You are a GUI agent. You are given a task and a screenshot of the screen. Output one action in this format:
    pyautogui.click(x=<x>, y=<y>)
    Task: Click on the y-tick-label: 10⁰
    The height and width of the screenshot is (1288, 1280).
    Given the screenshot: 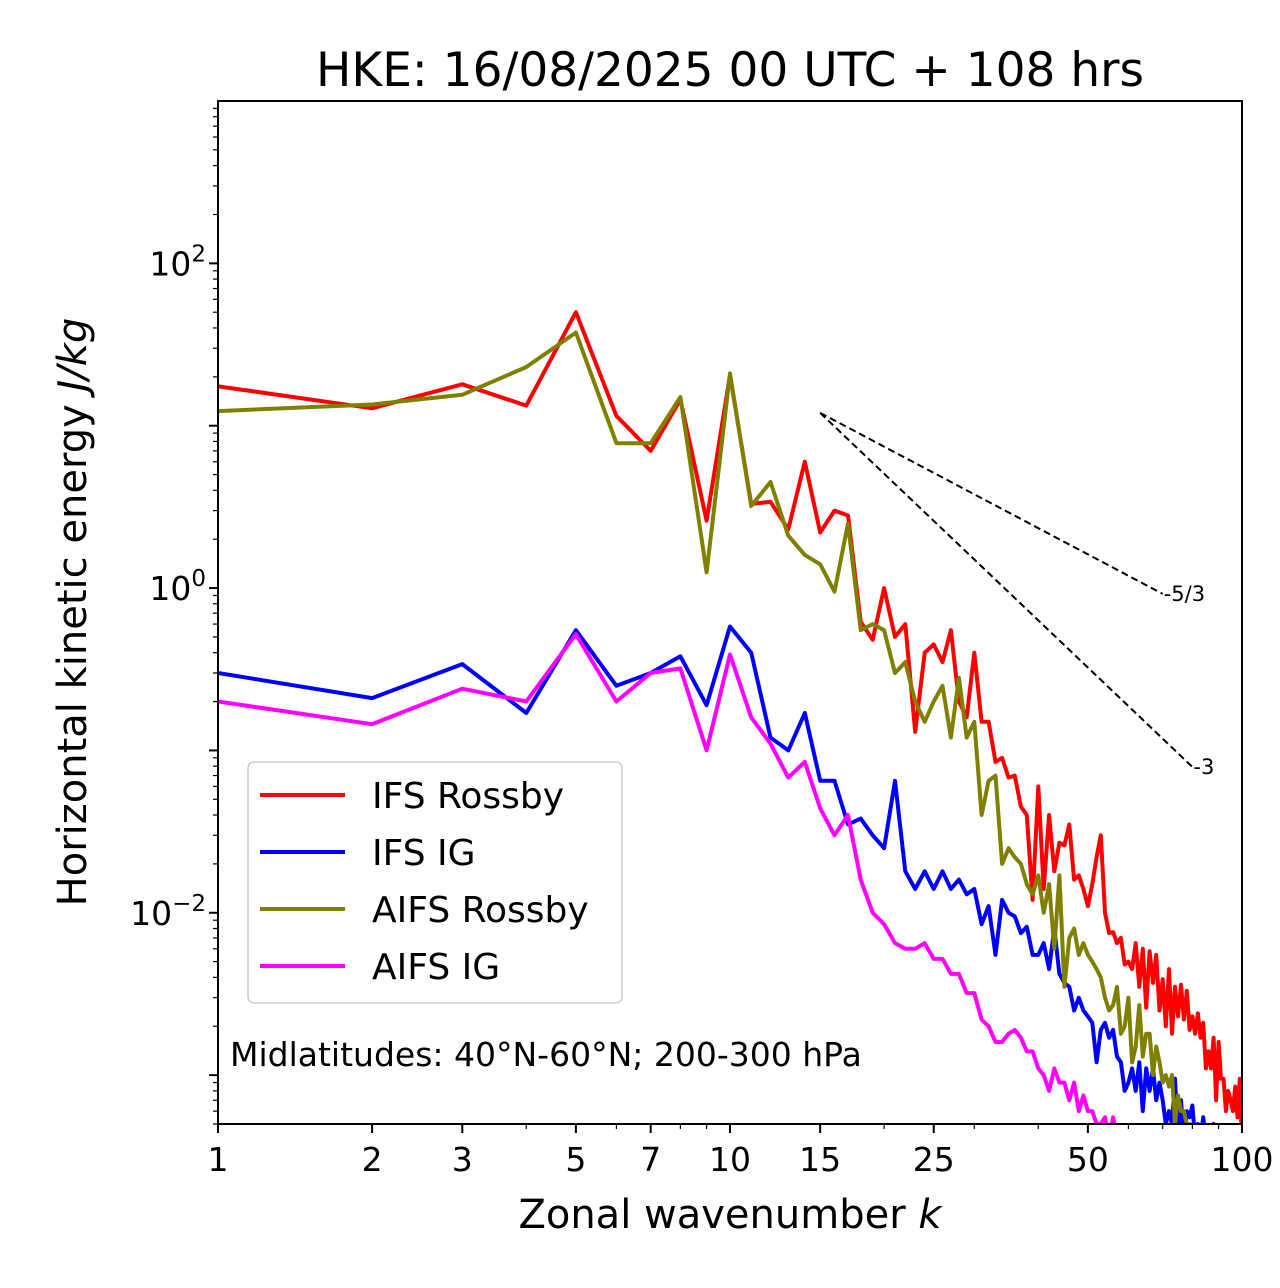 What is the action you would take?
    pyautogui.click(x=177, y=587)
    